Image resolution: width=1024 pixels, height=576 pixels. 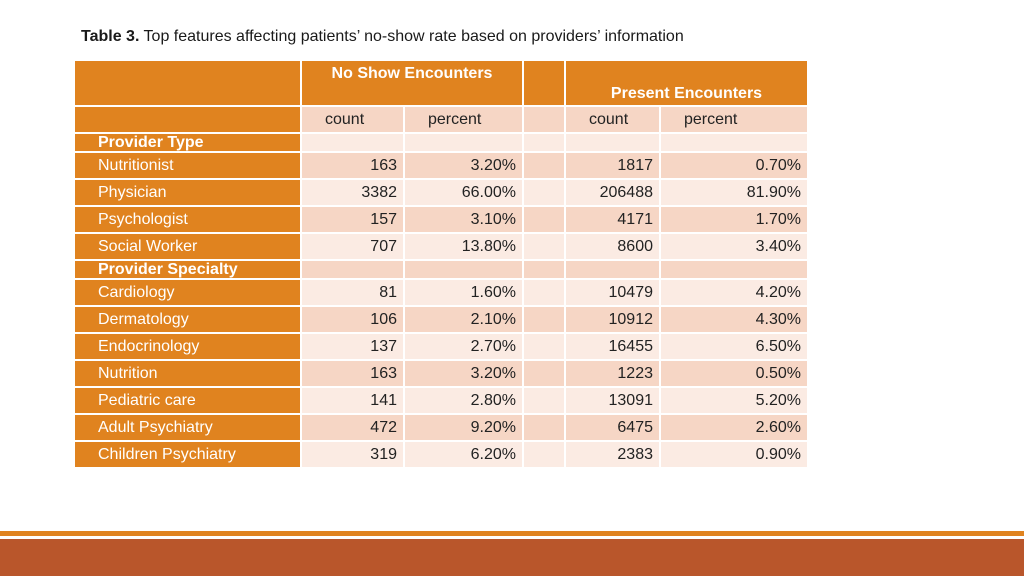 I want to click on no-show-count: 141, so click(x=352, y=400).